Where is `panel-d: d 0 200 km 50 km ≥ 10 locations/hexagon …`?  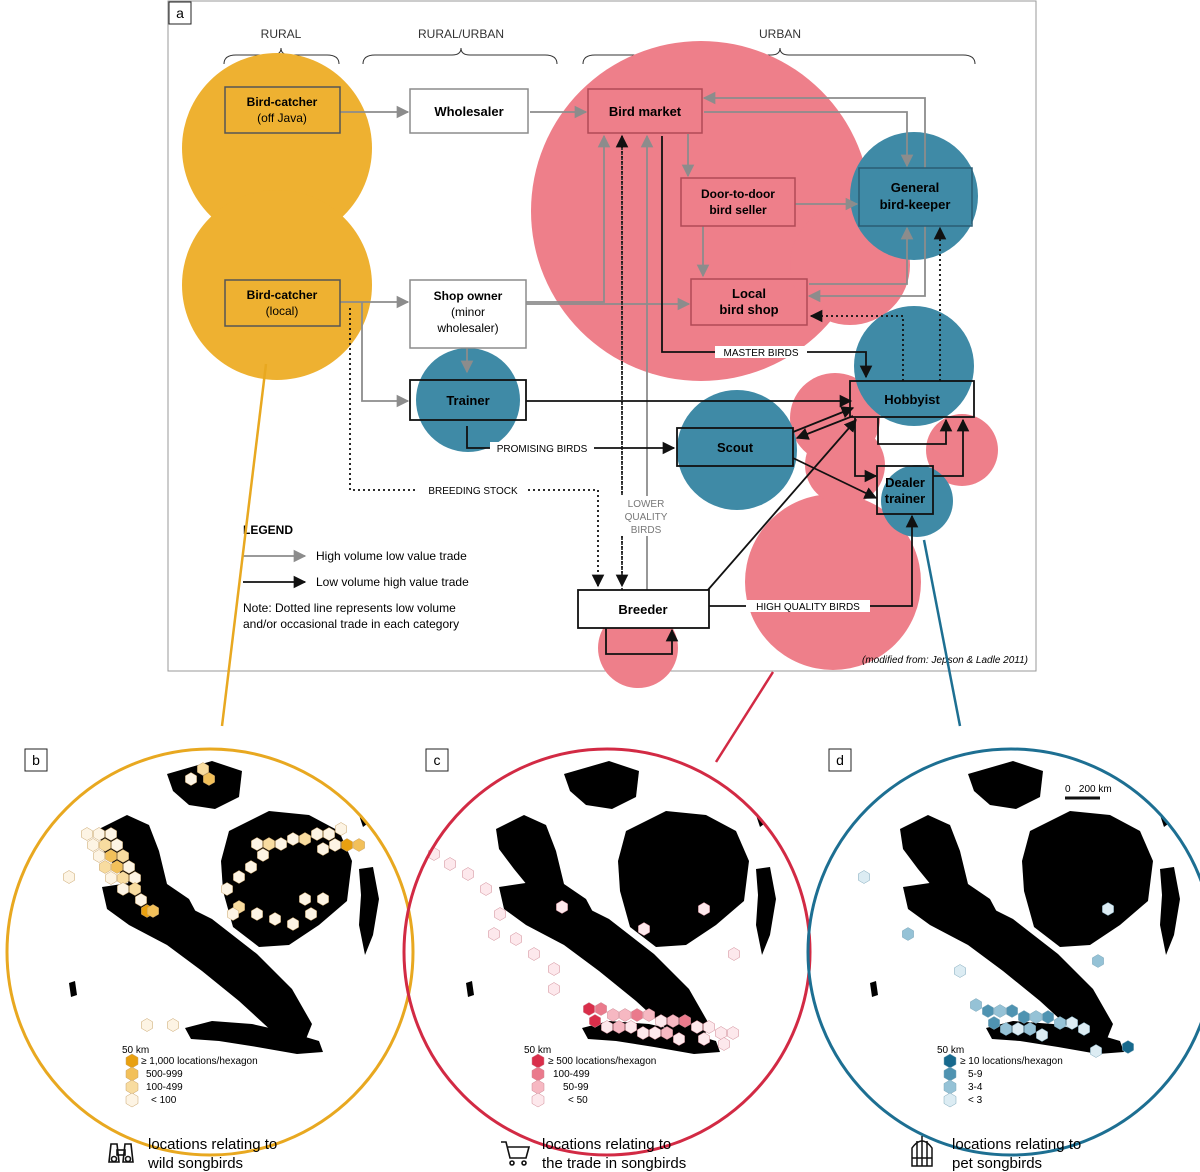
panel-d: d 0 200 km 50 km ≥ 10 locations/hexagon … is located at coordinates (1003, 959).